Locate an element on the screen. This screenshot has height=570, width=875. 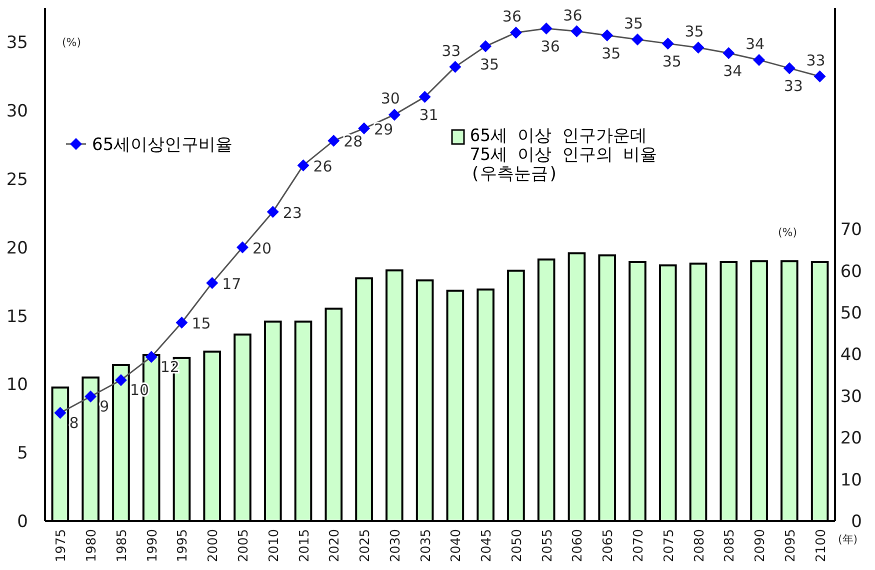
data-label: 23 is located at coordinates (292, 213).